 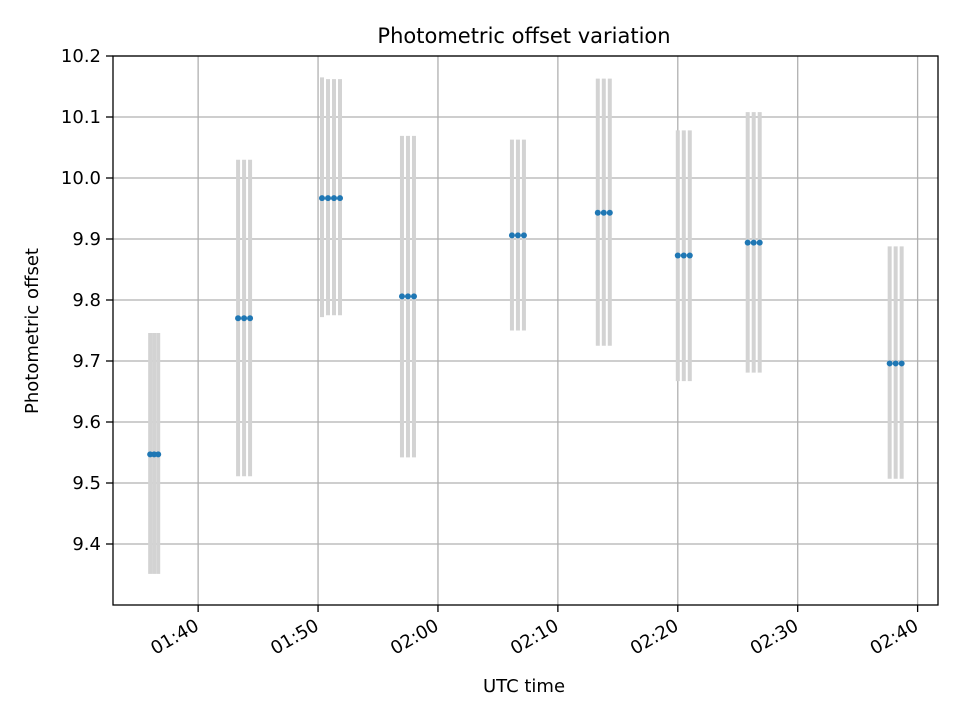 I want to click on y-tick-label: 9.8, so click(x=86, y=300).